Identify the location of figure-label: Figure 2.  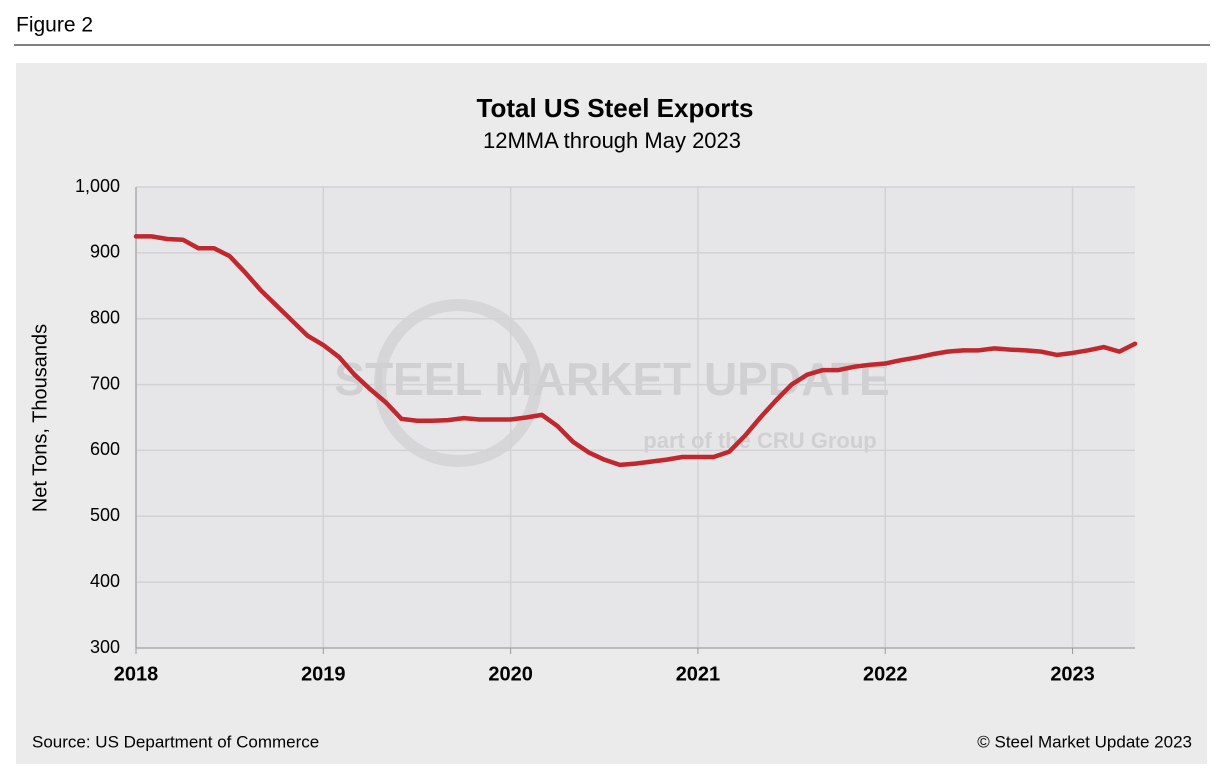
(54, 25).